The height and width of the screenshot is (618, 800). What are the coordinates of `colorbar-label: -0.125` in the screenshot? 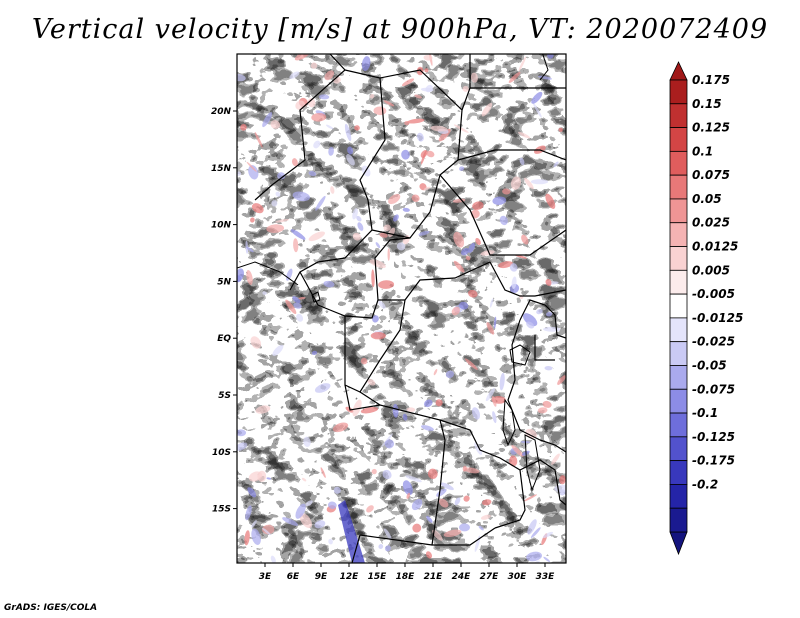 It's located at (713, 437).